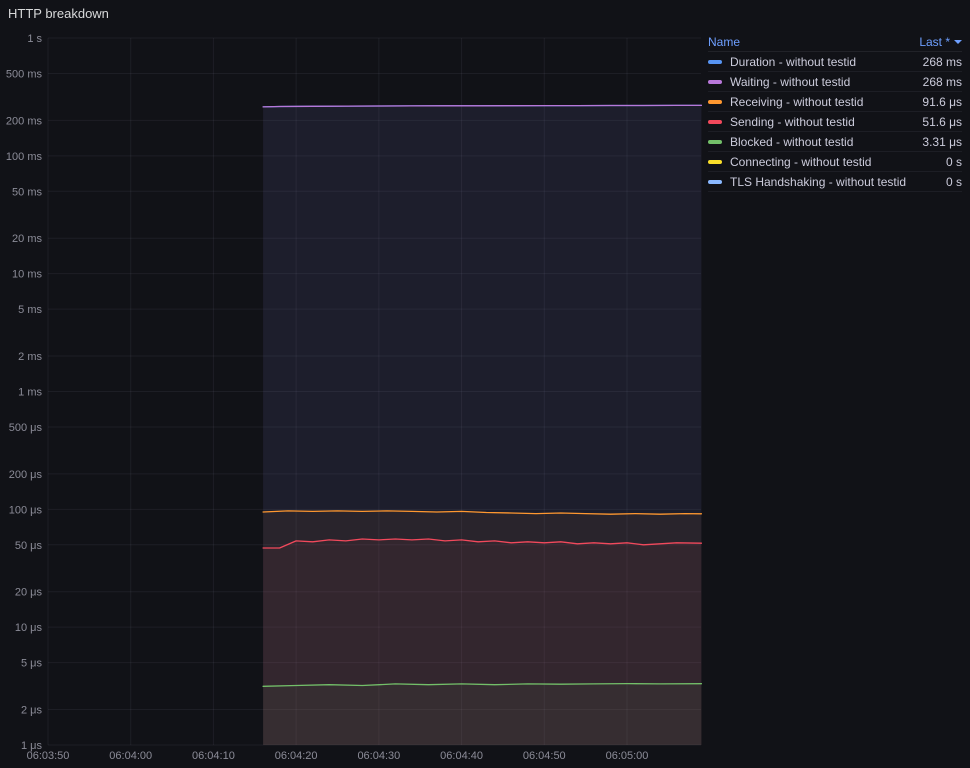 This screenshot has width=970, height=768. What do you see at coordinates (27, 239) in the screenshot?
I see `y-tick-label: 20 ms` at bounding box center [27, 239].